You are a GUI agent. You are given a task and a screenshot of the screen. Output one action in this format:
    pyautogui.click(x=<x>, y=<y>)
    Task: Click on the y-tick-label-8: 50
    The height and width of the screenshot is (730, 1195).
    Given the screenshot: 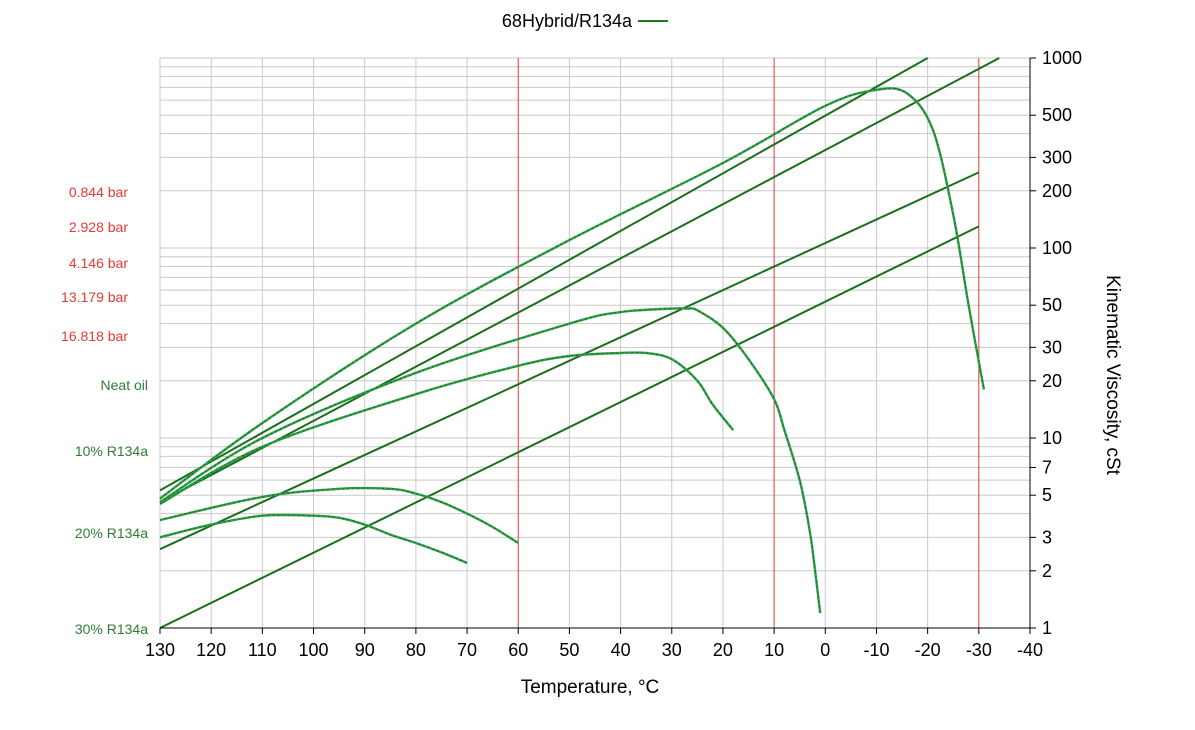 What is the action you would take?
    pyautogui.click(x=1052, y=305)
    